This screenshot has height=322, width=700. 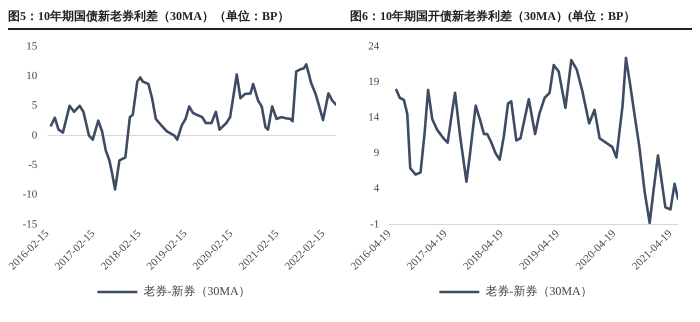 What do you see at coordinates (32, 76) in the screenshot?
I see `y-tick-label: 10` at bounding box center [32, 76].